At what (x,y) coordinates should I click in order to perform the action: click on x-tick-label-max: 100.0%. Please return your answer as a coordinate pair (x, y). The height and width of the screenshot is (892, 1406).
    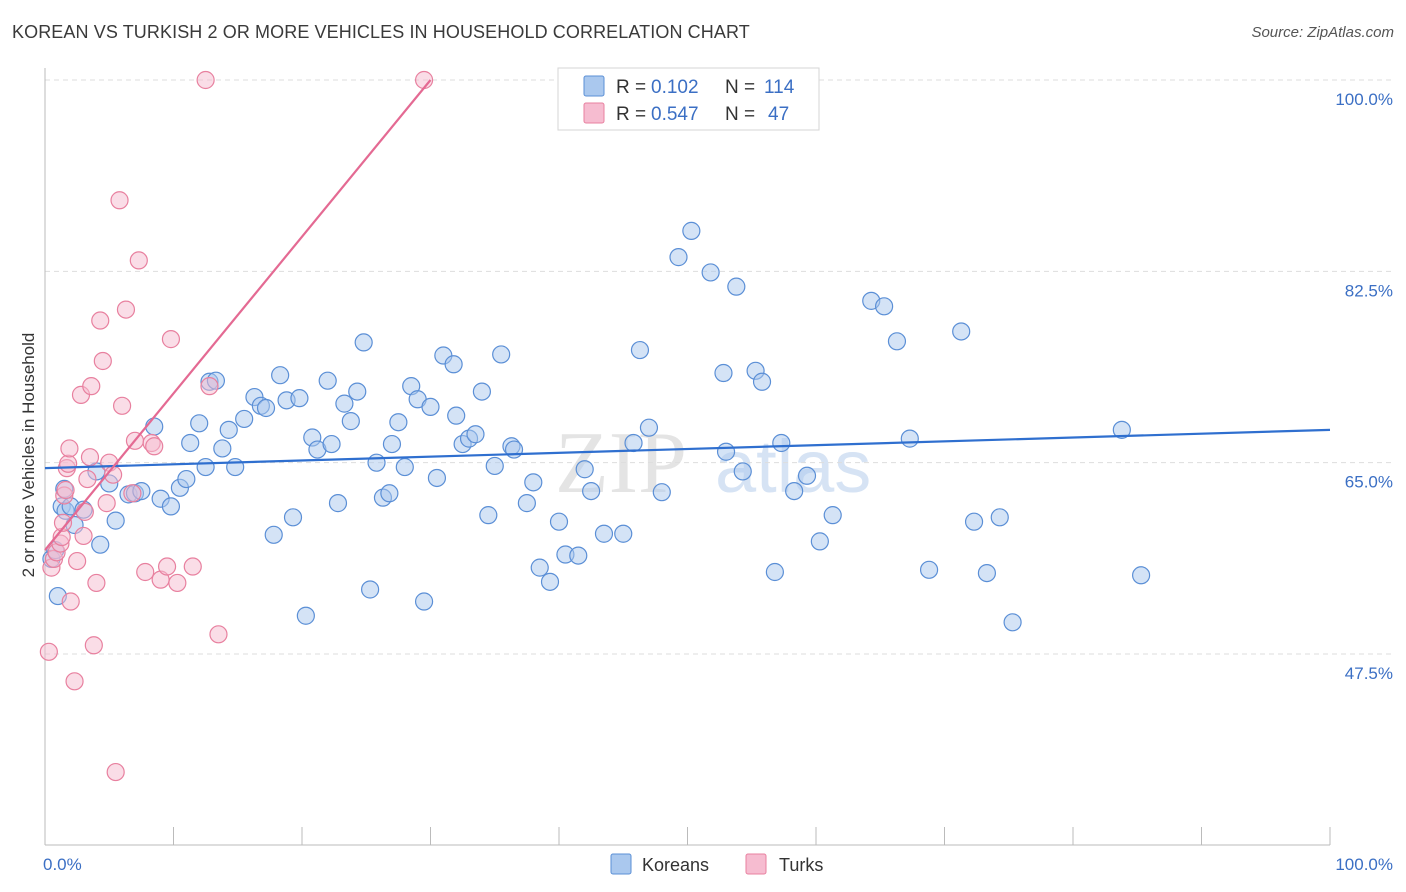
    Looking at the image, I should click on (1364, 864).